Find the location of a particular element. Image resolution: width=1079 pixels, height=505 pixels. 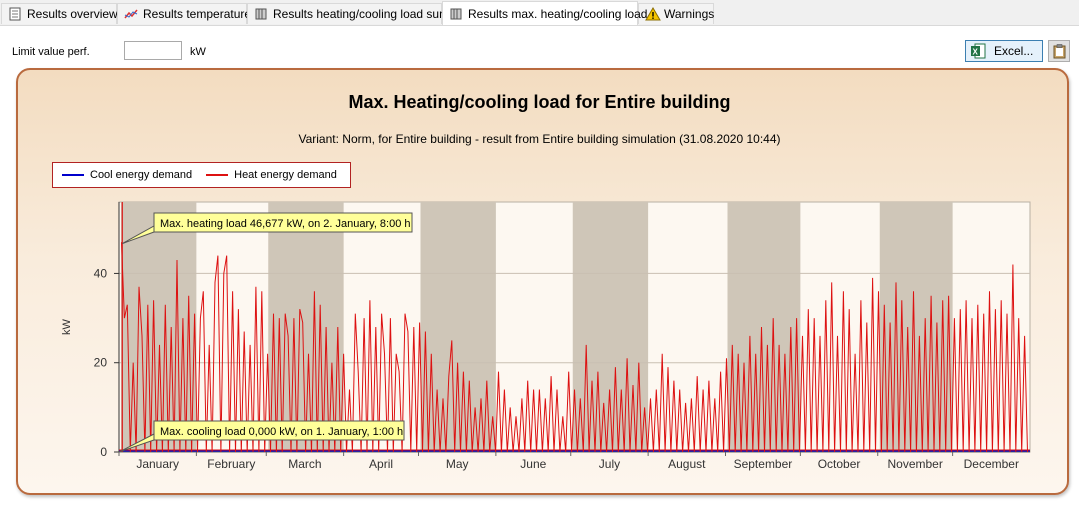

tab-label: Warnings is located at coordinates (689, 14).